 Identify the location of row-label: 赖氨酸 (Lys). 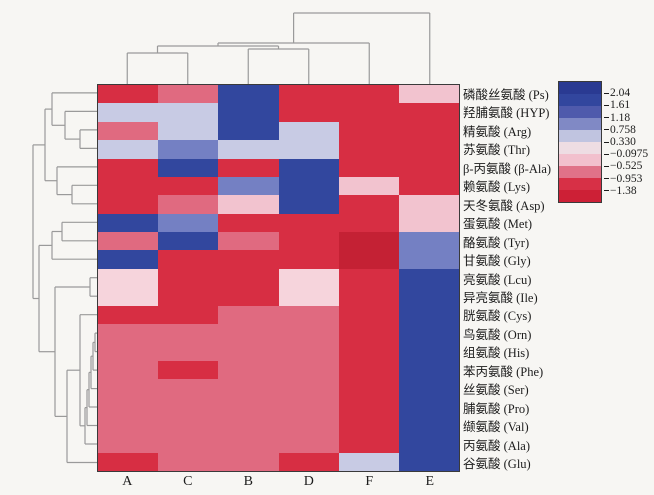
(497, 187).